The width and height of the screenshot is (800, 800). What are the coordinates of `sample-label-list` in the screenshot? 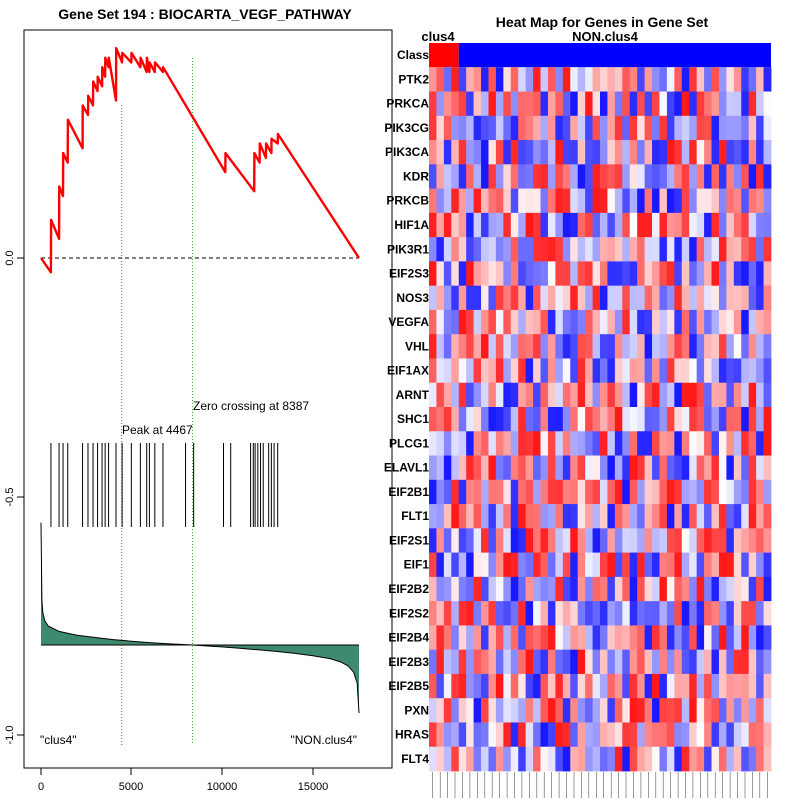 It's located at (600, 785).